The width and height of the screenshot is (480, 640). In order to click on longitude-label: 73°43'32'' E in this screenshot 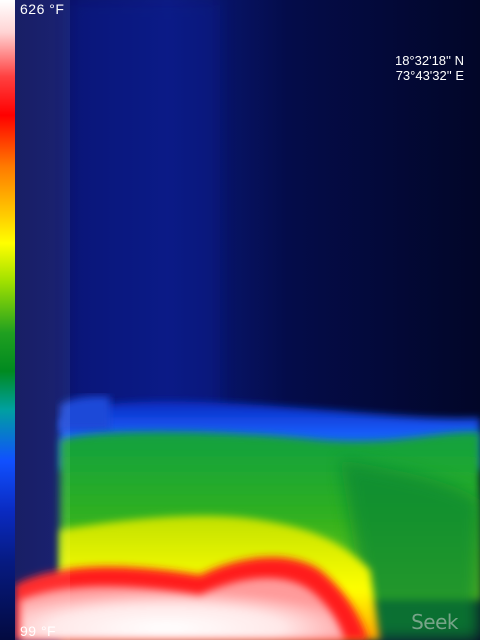, I will do `click(429, 75)`.